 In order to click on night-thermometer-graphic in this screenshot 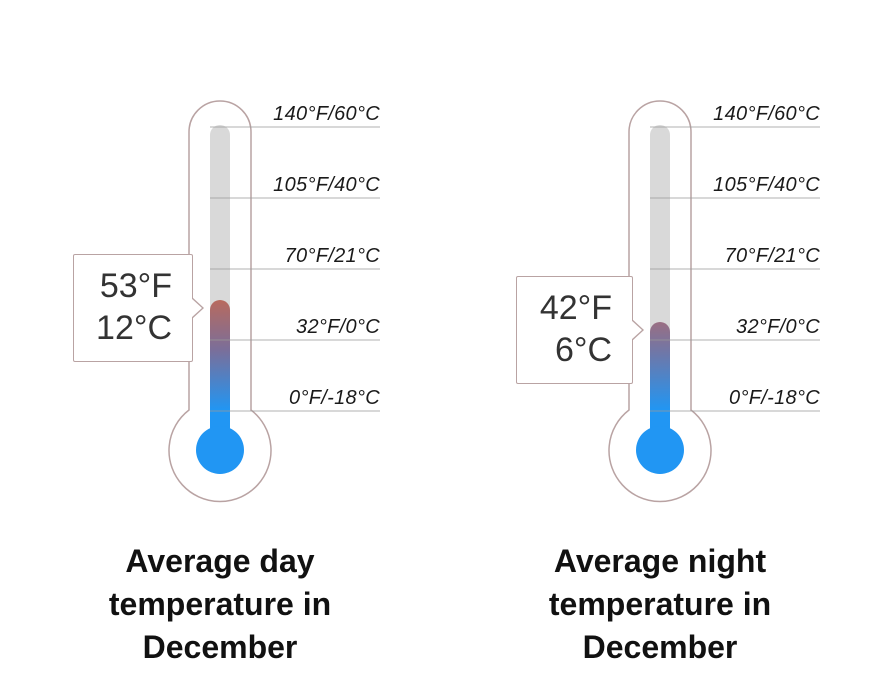, I will do `click(714, 301)`.